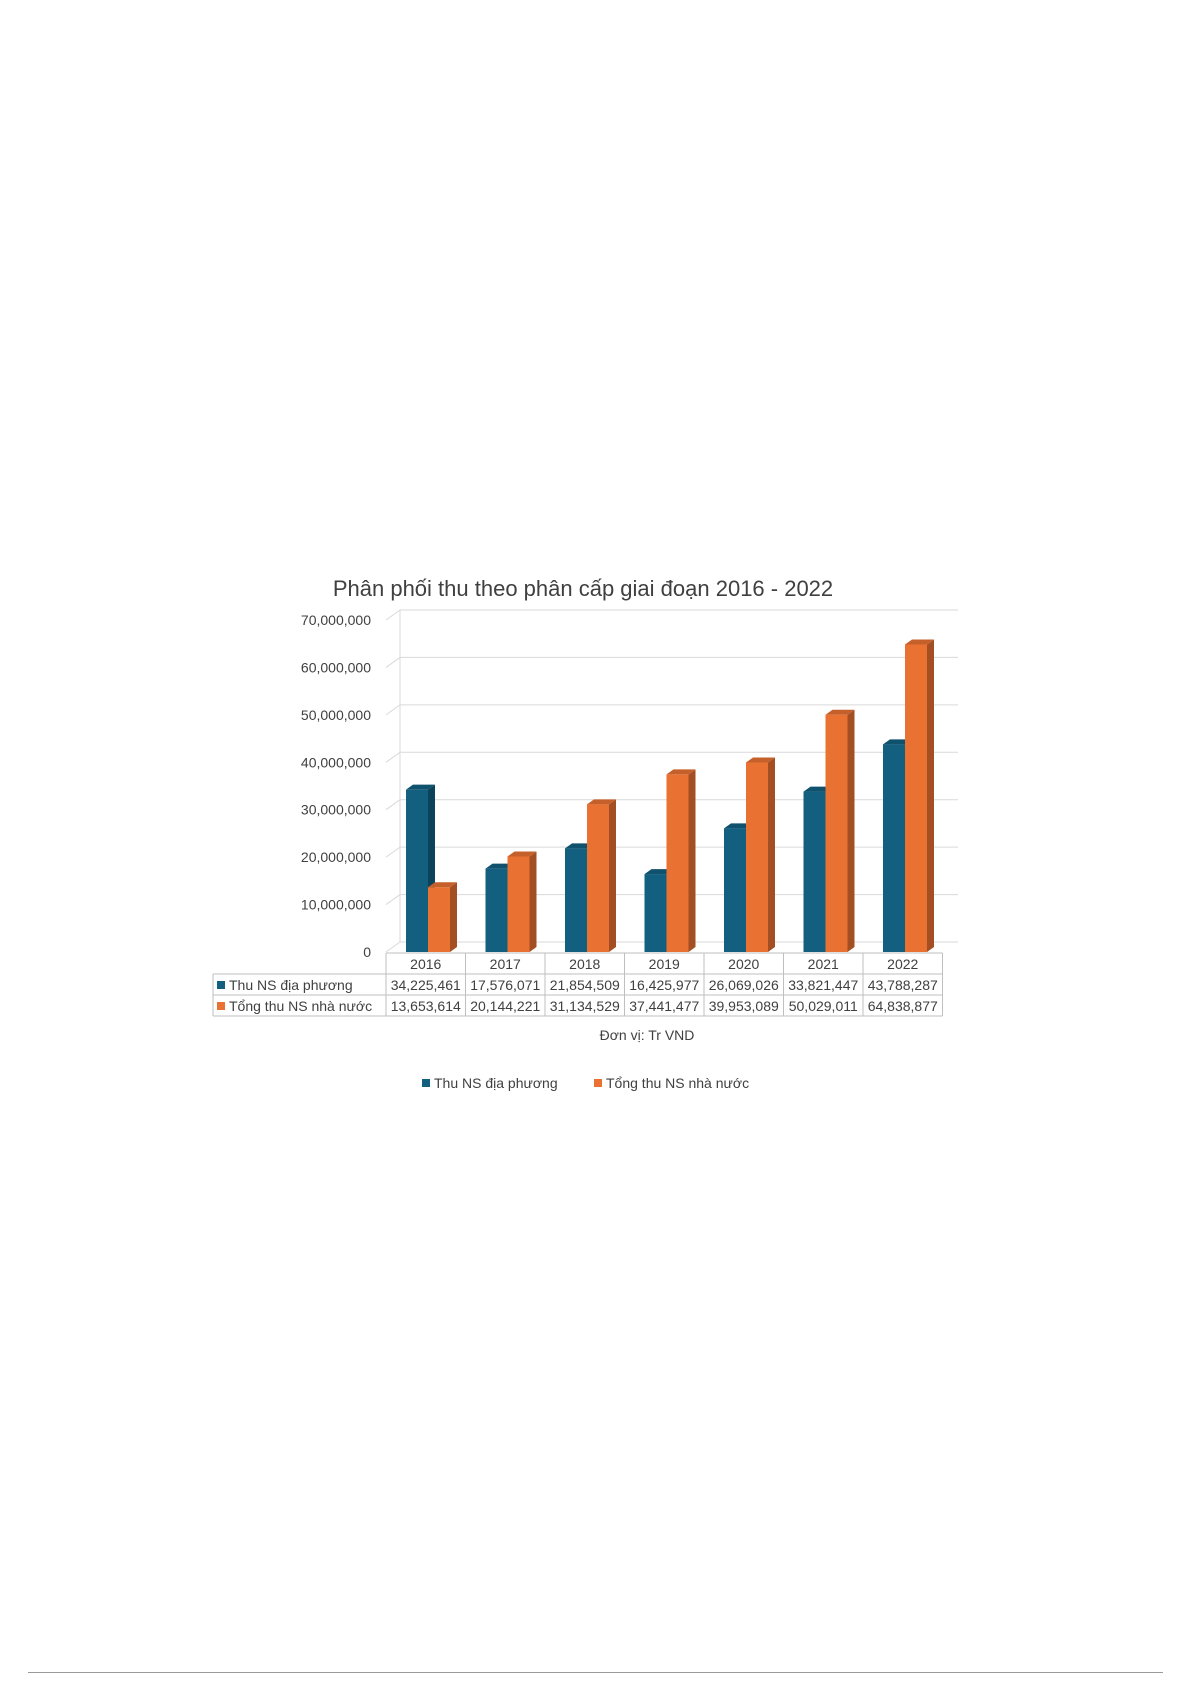 The width and height of the screenshot is (1191, 1685). Describe the element at coordinates (426, 1006) in the screenshot. I see `data-label: 13,653,614` at that location.